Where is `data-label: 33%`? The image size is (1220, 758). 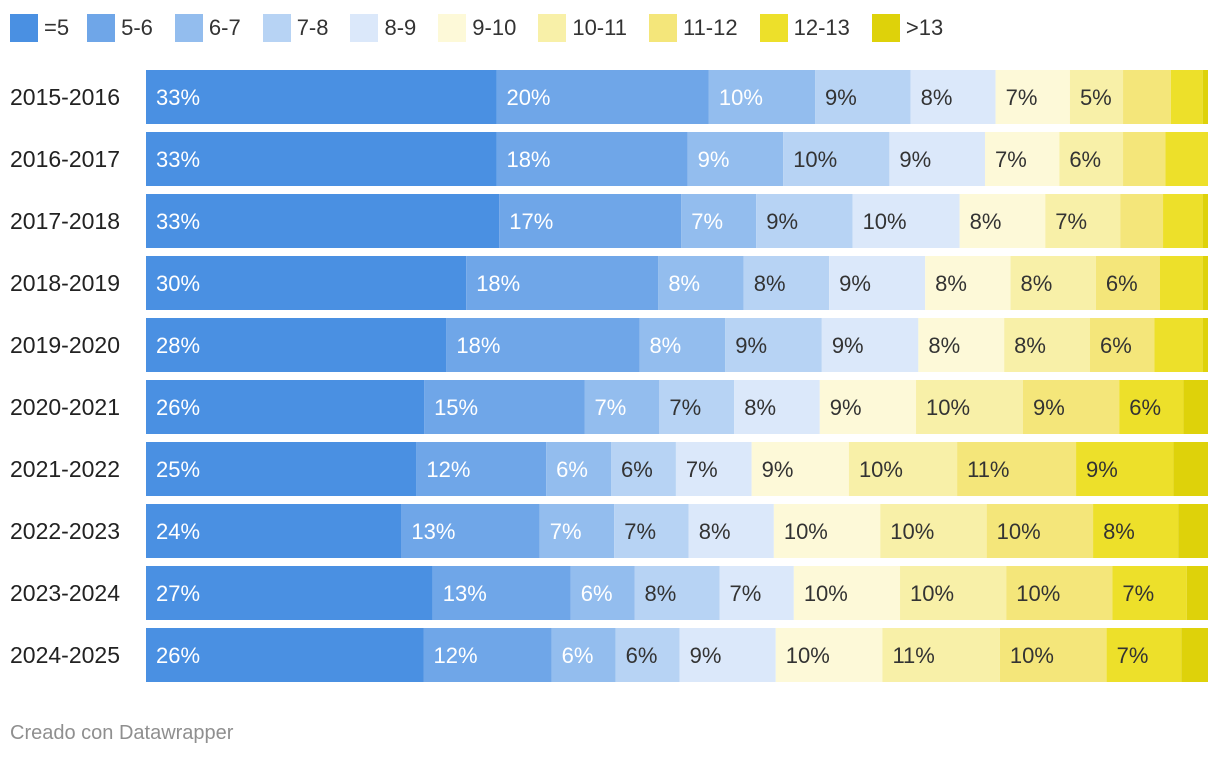 data-label: 33% is located at coordinates (178, 221).